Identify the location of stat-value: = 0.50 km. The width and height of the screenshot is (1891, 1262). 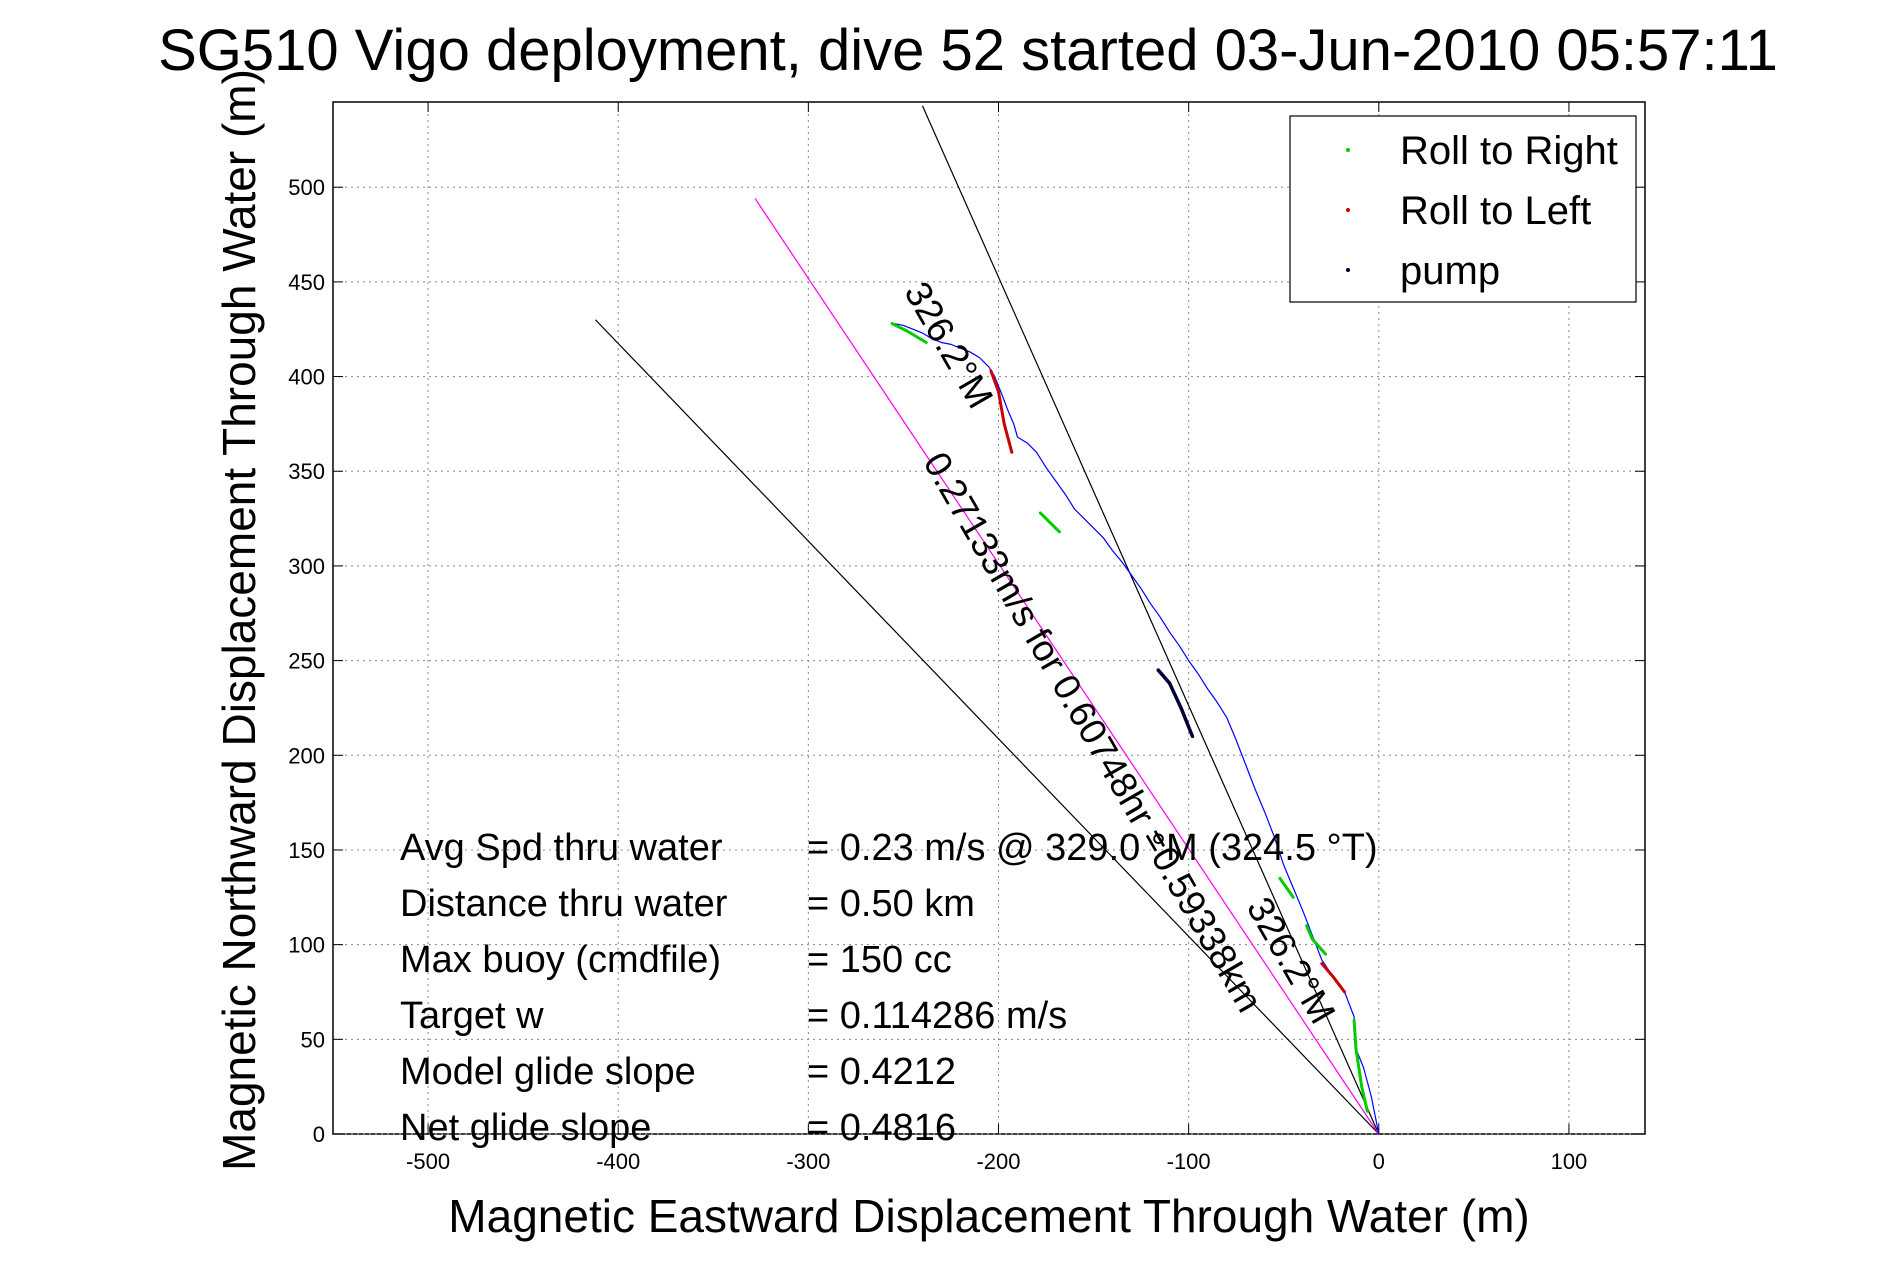
(891, 904).